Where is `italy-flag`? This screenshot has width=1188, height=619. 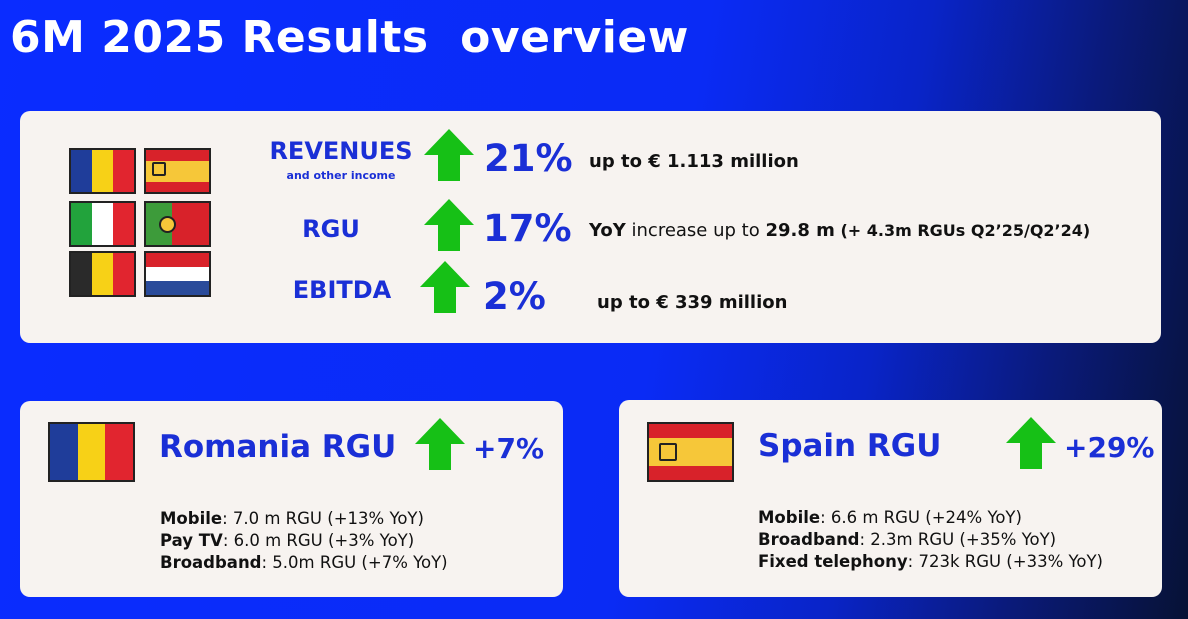 italy-flag is located at coordinates (102, 224).